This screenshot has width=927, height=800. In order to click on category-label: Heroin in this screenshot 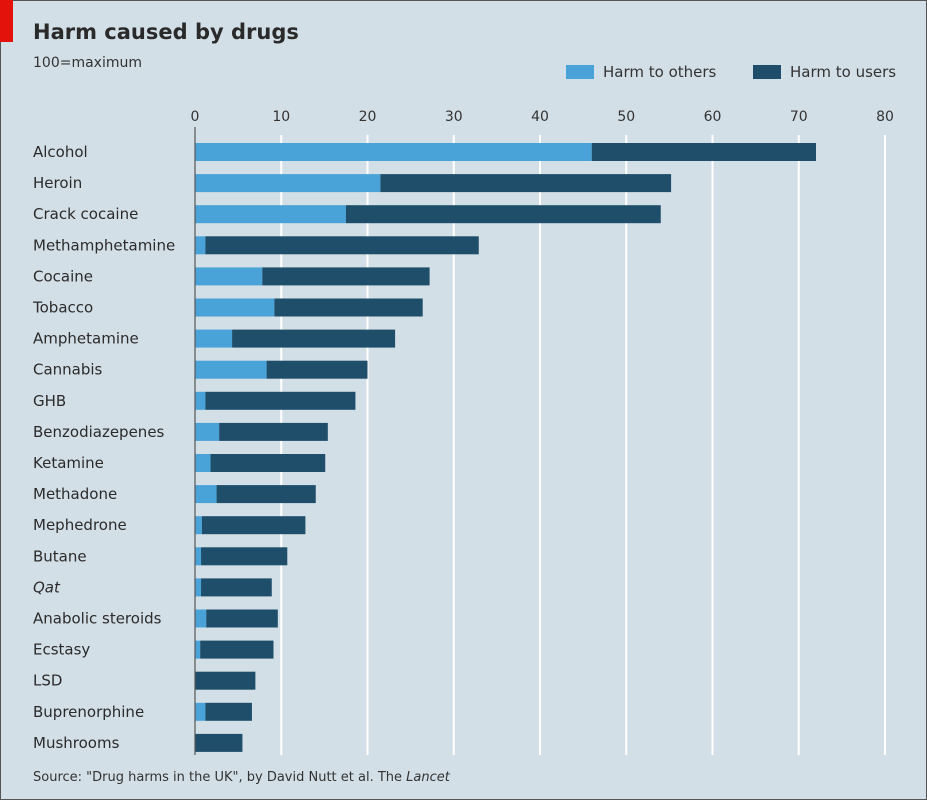, I will do `click(57, 183)`.